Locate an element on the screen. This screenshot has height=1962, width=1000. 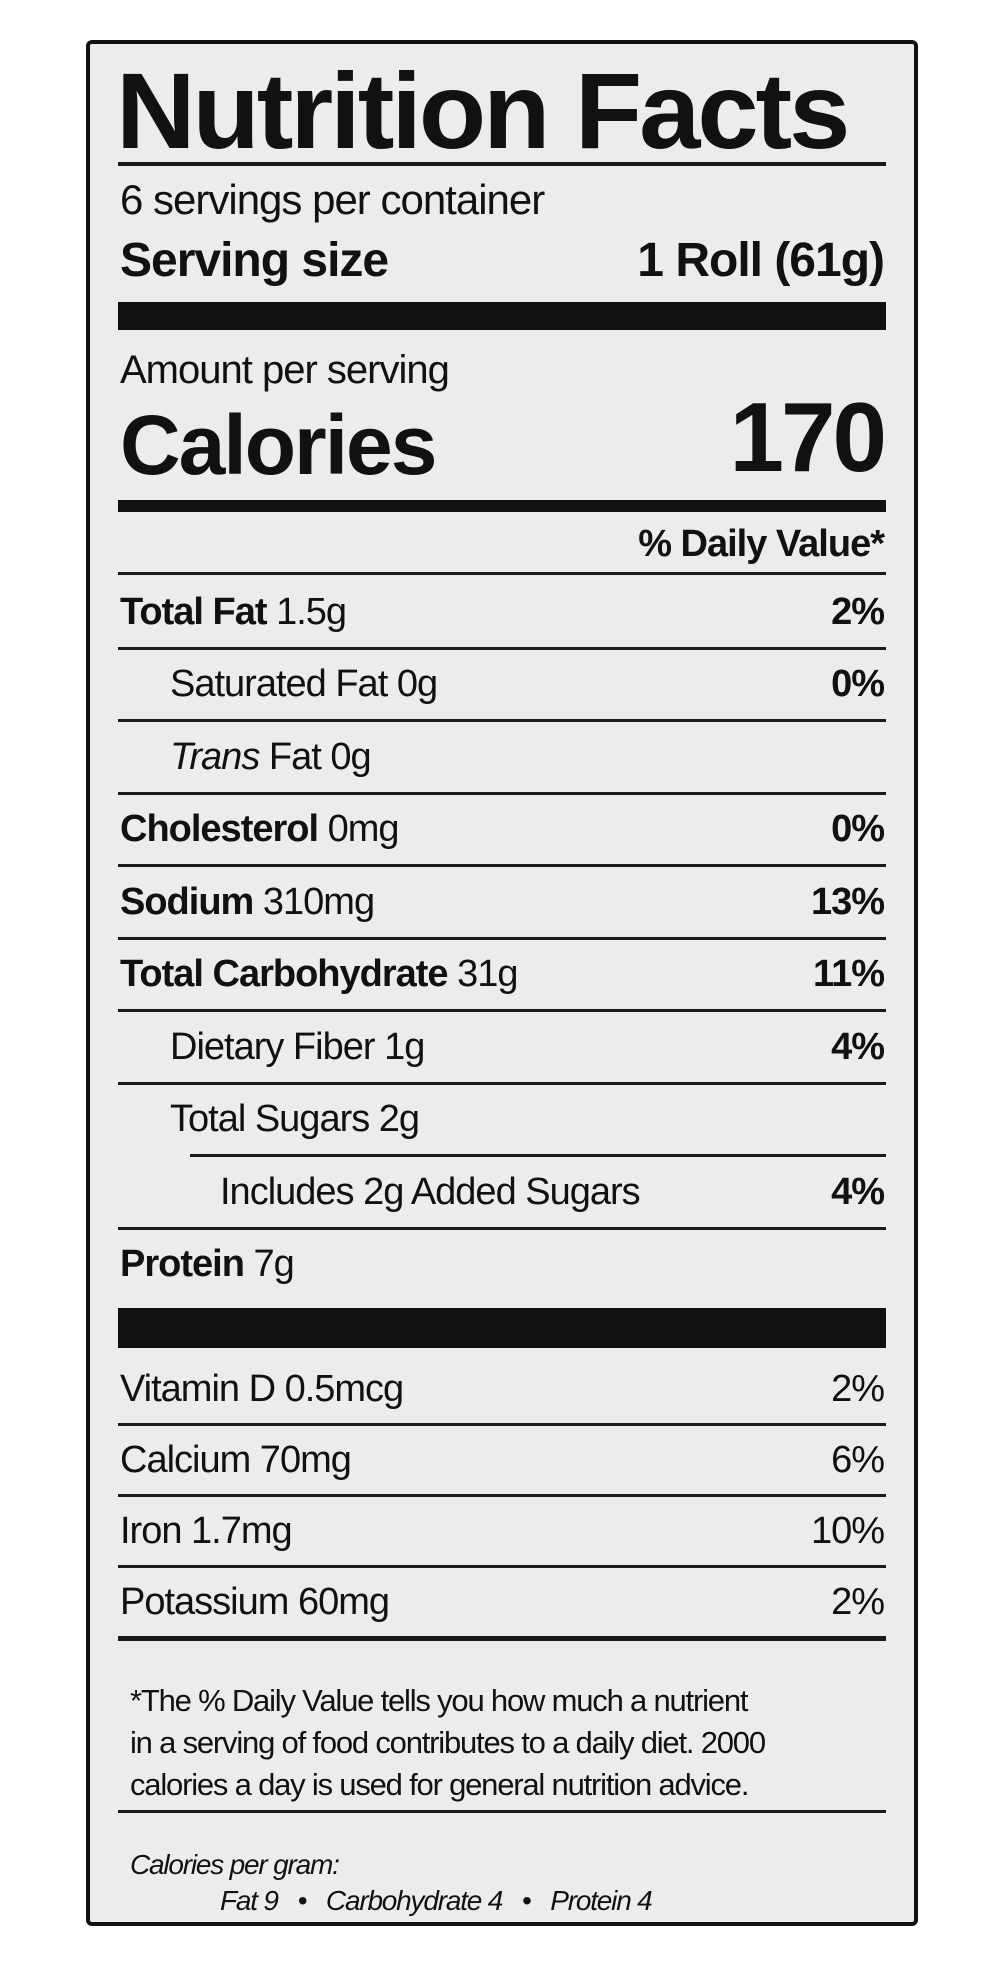
nutrient-amount: 1.5g is located at coordinates (311, 611).